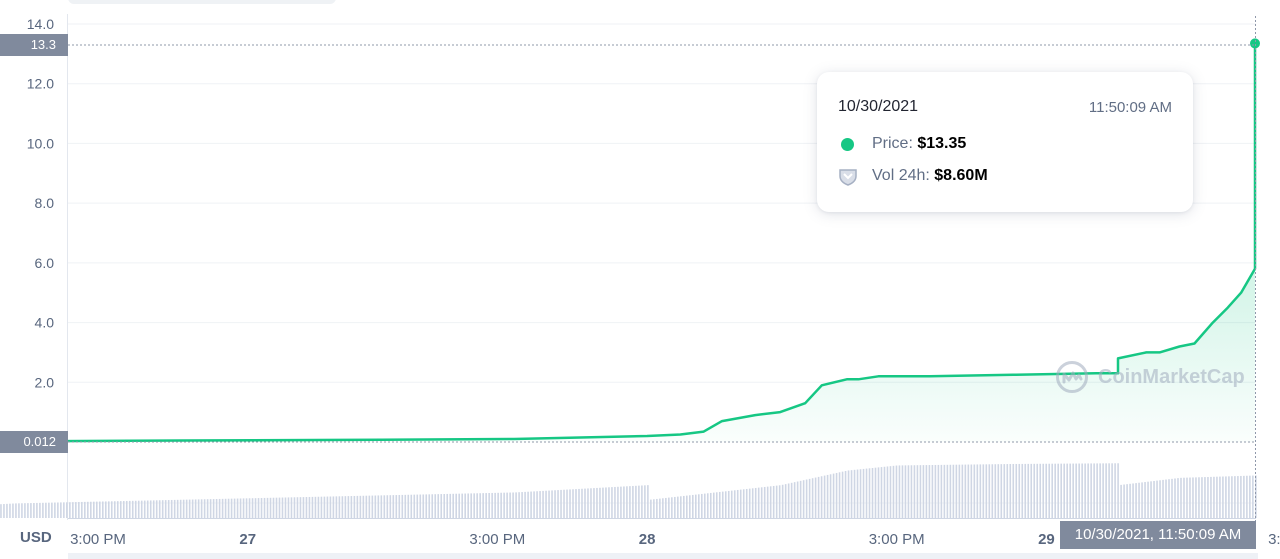 This screenshot has height=559, width=1280. Describe the element at coordinates (45, 323) in the screenshot. I see `y-tick-label: 4.0` at that location.